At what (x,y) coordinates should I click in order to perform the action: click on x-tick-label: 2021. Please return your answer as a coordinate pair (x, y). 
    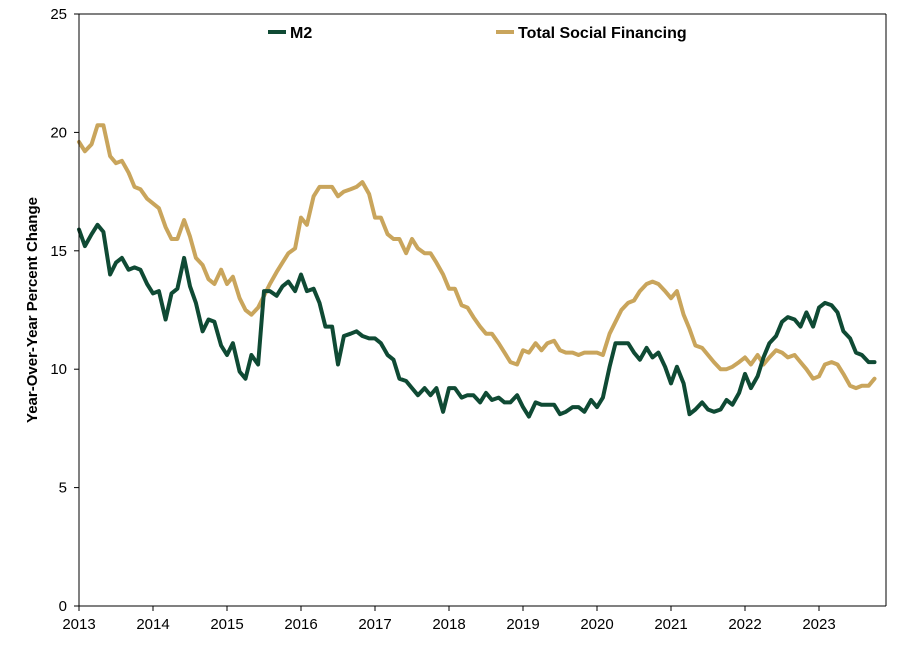
    Looking at the image, I should click on (670, 624).